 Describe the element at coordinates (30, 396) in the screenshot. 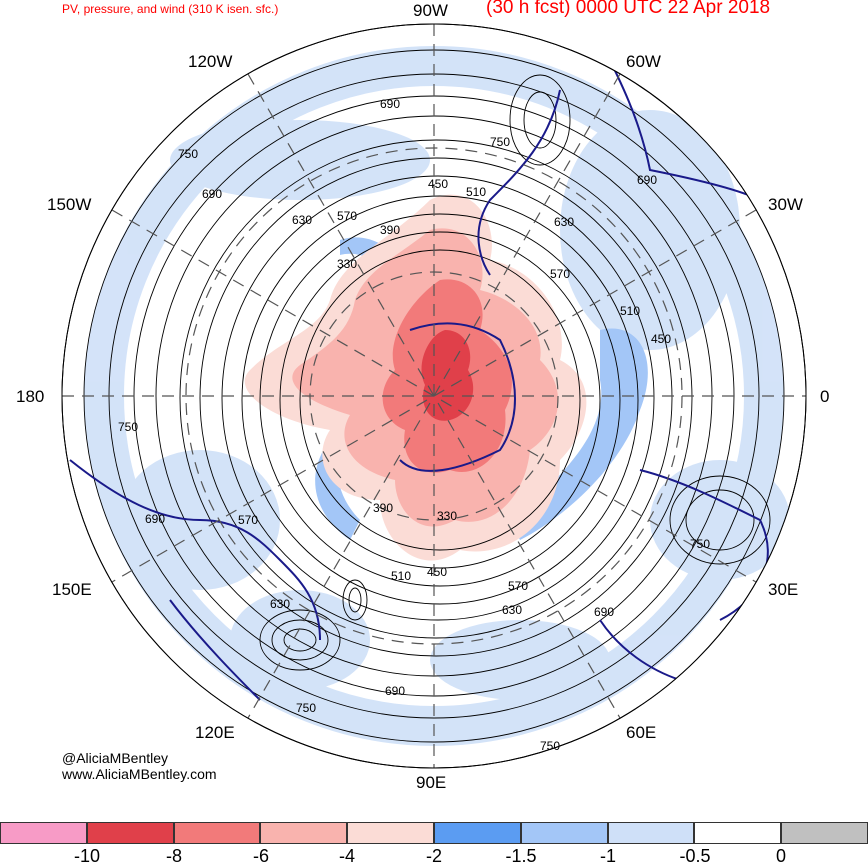

I see `lon-label-180: 180` at that location.